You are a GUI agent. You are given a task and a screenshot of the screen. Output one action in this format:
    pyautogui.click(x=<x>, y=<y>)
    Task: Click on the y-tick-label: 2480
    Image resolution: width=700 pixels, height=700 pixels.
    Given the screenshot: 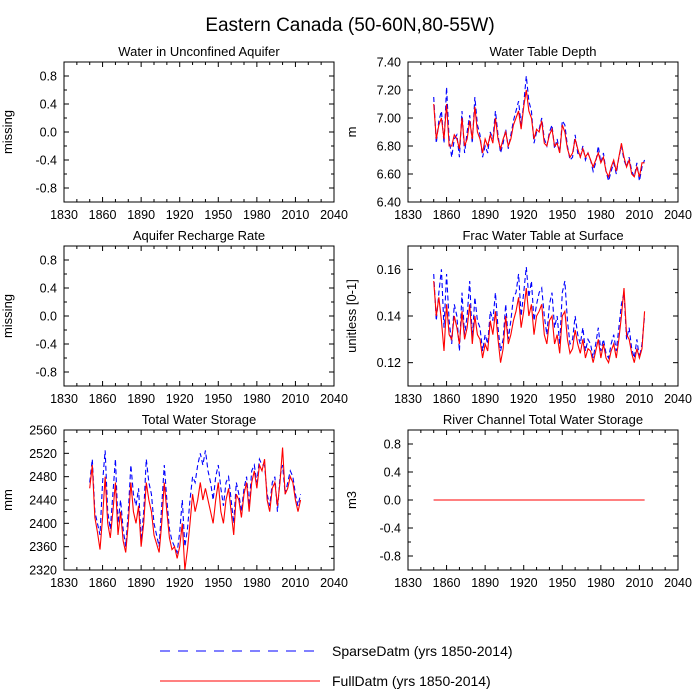 What is the action you would take?
    pyautogui.click(x=43, y=477)
    